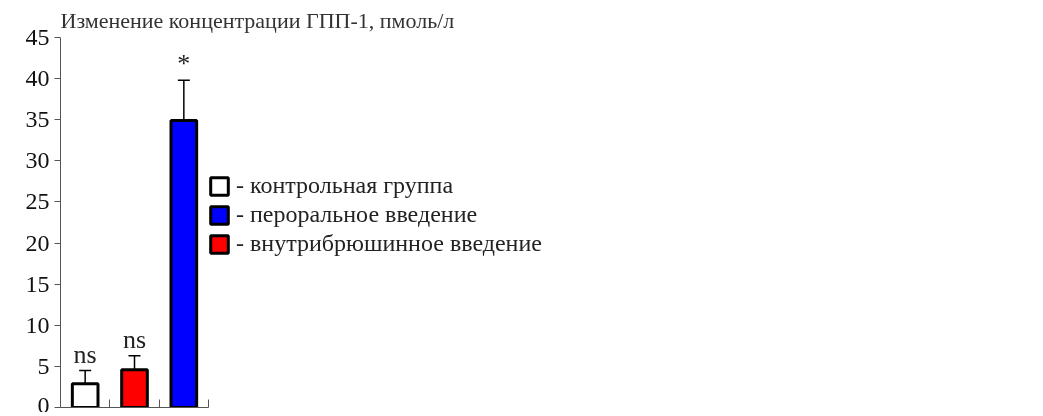 Image resolution: width=1043 pixels, height=416 pixels. What do you see at coordinates (37, 78) in the screenshot?
I see `y-tick-label: 40` at bounding box center [37, 78].